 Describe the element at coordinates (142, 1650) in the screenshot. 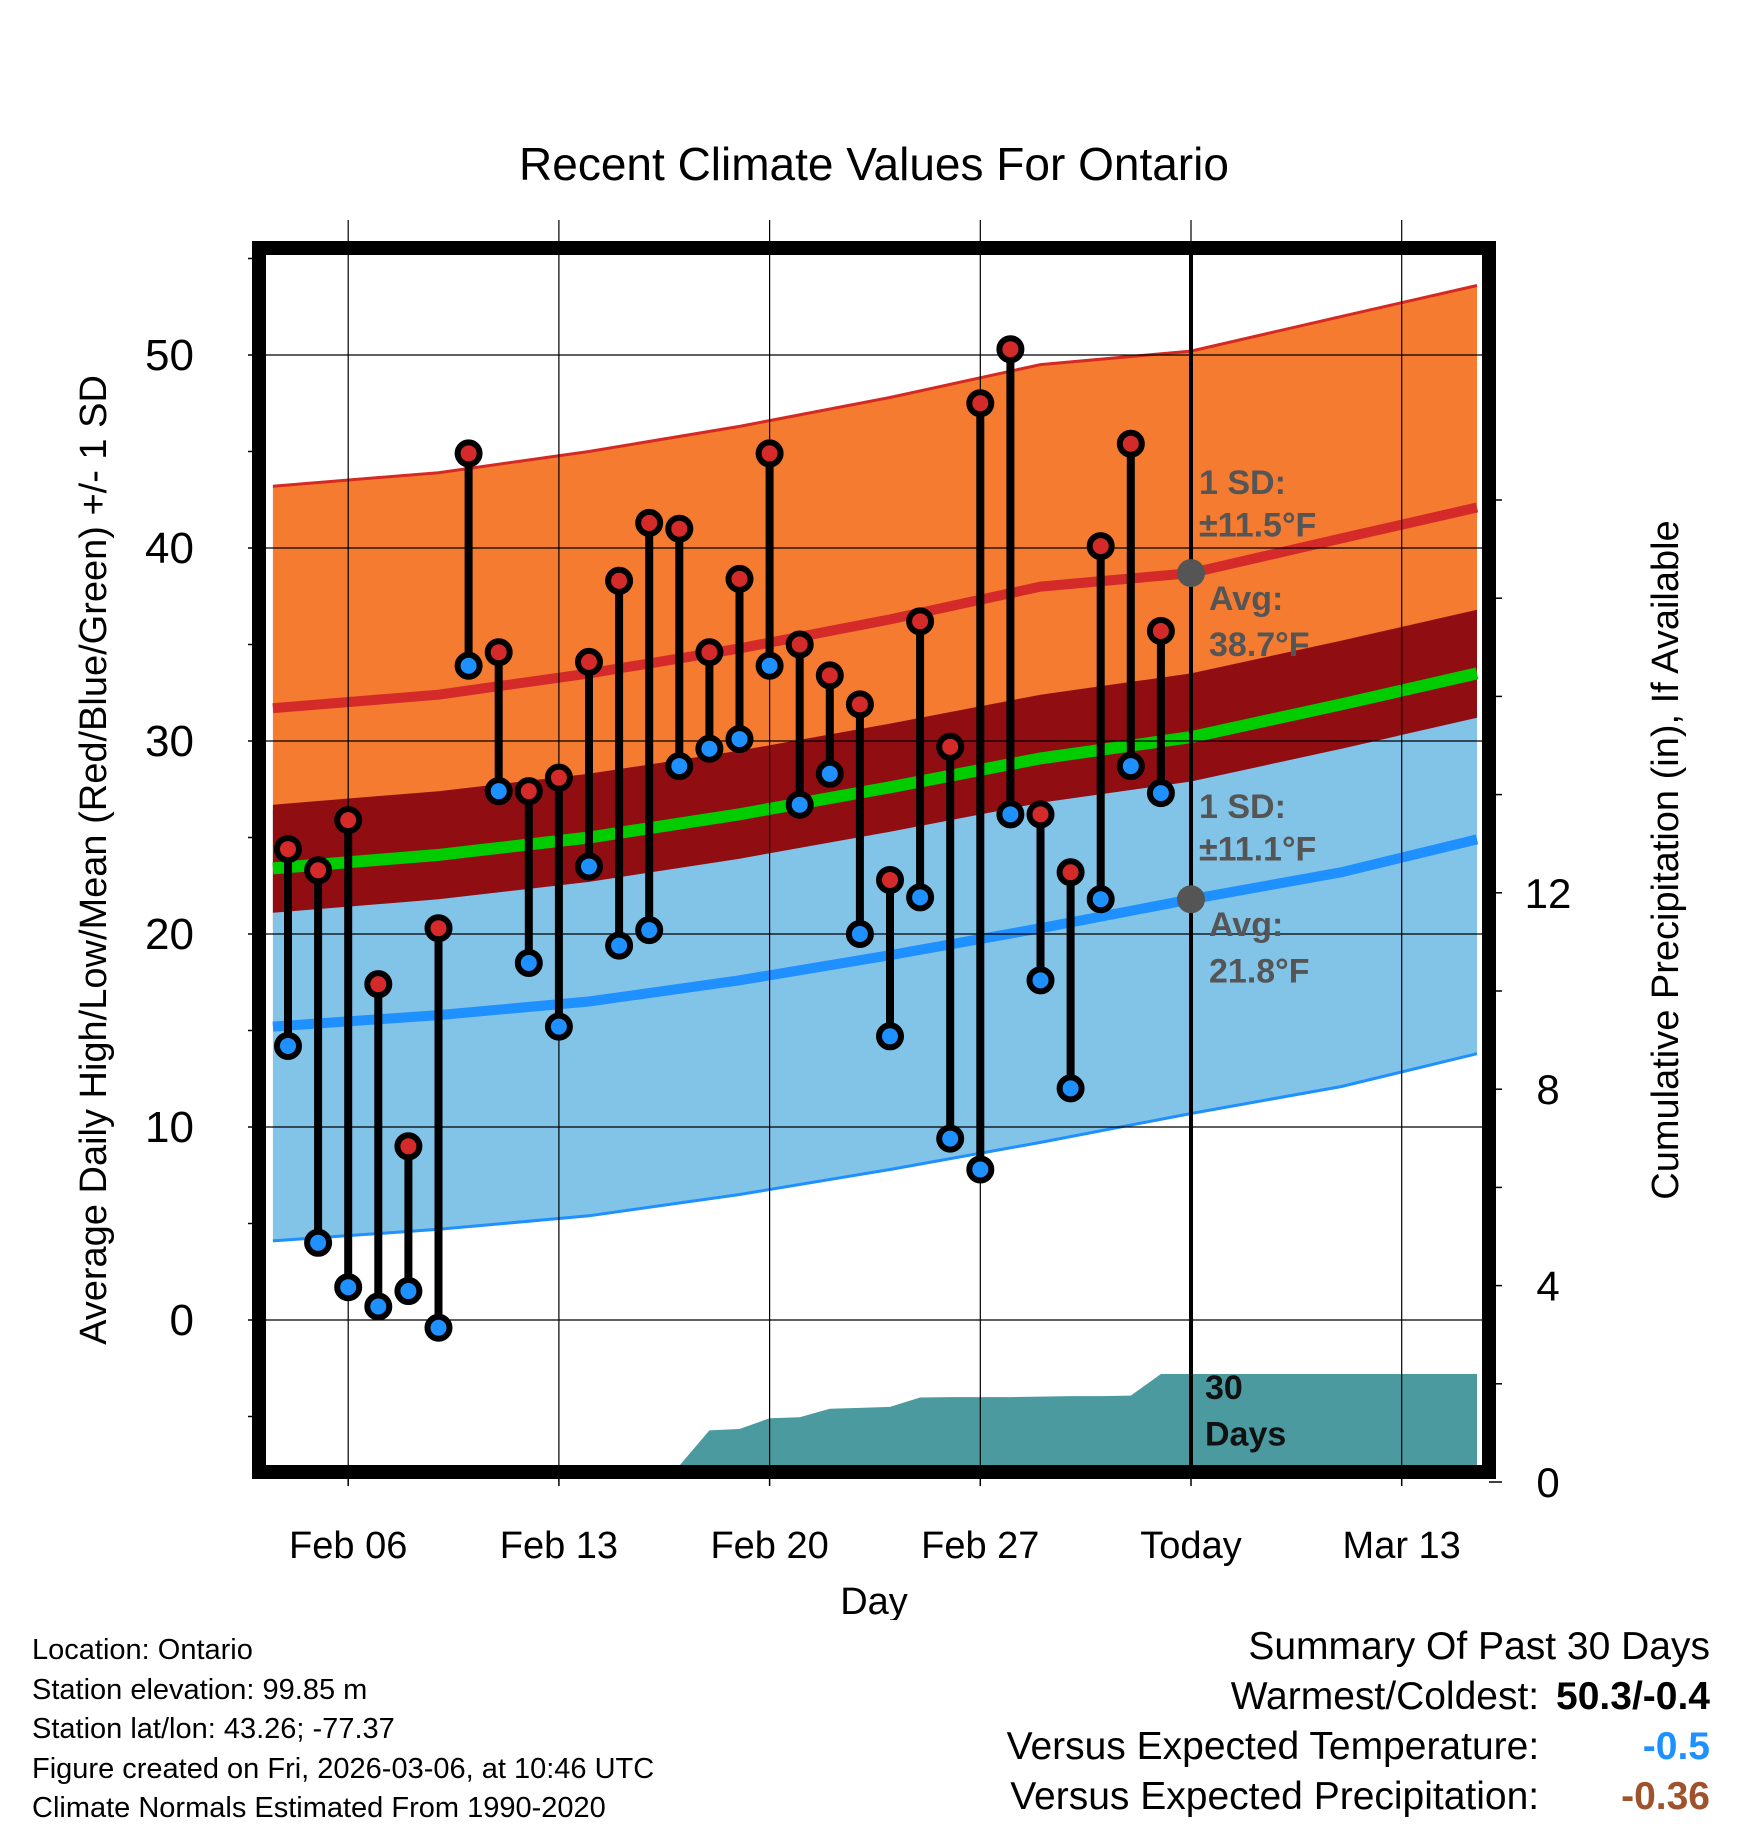

I see `location-text: Location: Ontario` at that location.